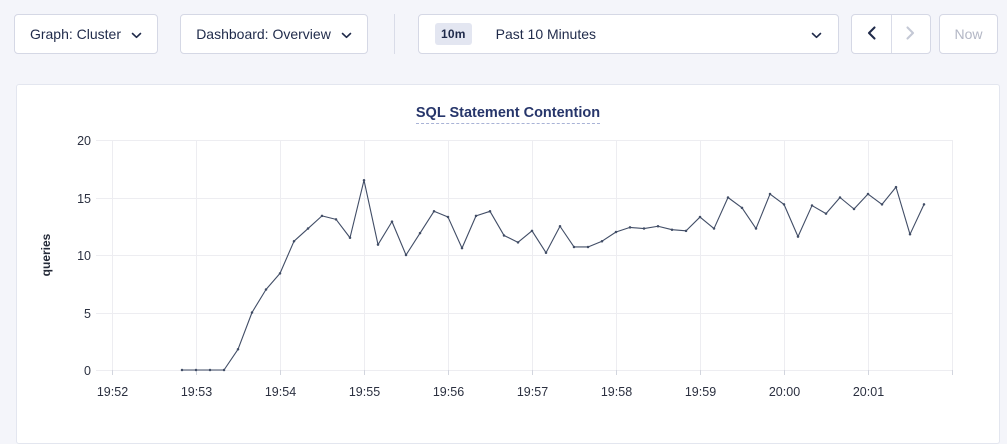  I want to click on y-tick-label: 10, so click(84, 256).